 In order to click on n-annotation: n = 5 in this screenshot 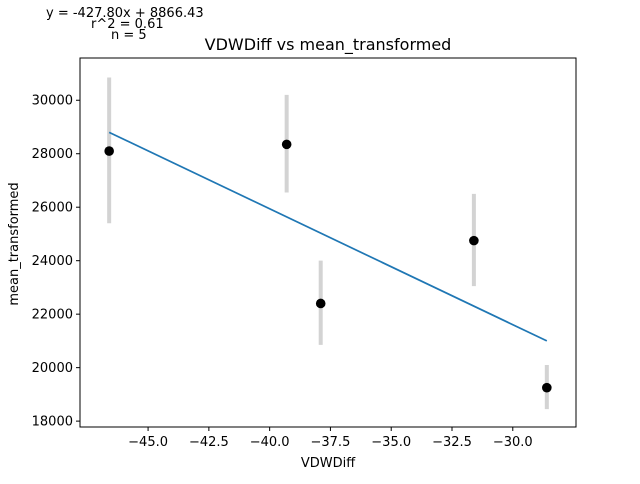, I will do `click(129, 35)`.